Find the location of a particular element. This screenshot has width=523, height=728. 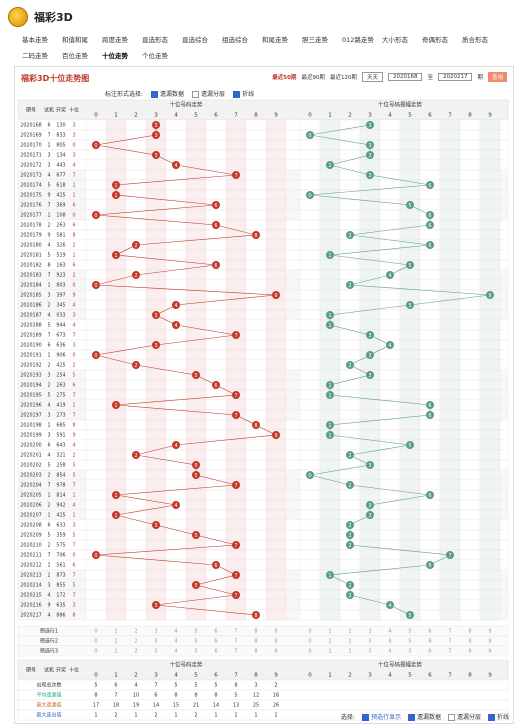

nav-link: 胆三走势 is located at coordinates (315, 40).